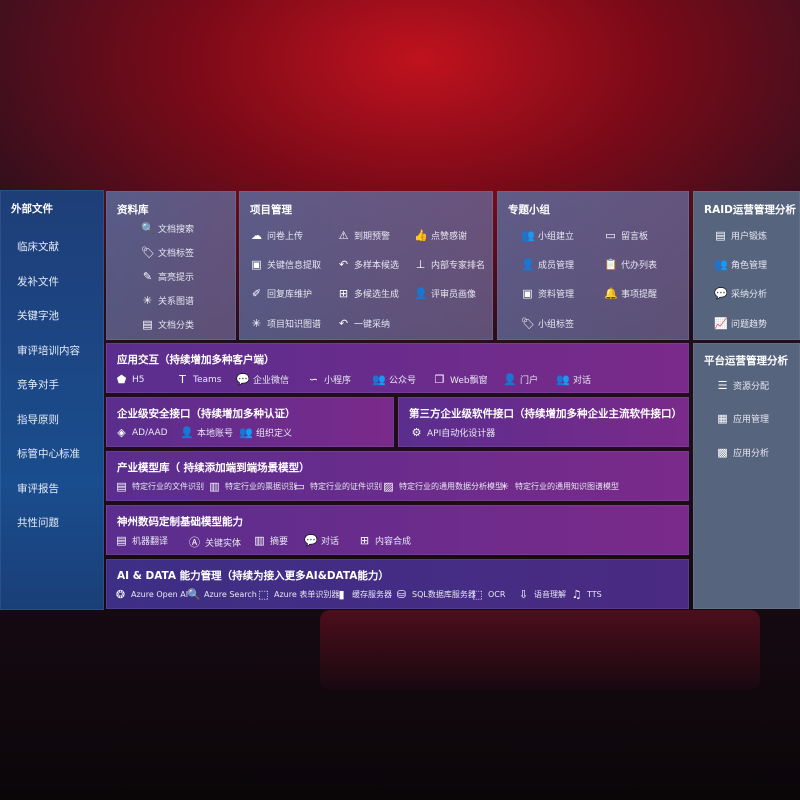 The width and height of the screenshot is (800, 800). What do you see at coordinates (48, 454) in the screenshot?
I see `sidebar-item: 标管中心标准` at bounding box center [48, 454].